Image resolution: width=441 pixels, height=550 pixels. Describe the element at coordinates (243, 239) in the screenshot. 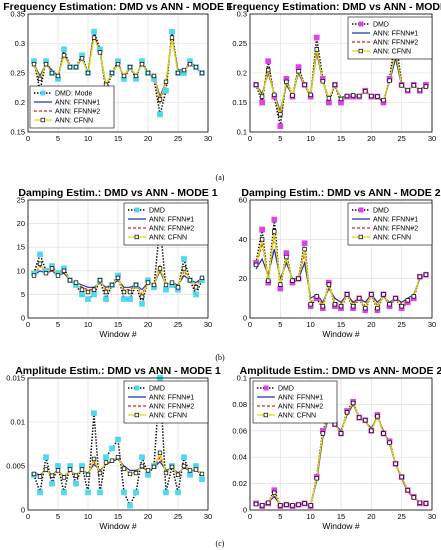

I see `y-tick-label: 40` at that location.